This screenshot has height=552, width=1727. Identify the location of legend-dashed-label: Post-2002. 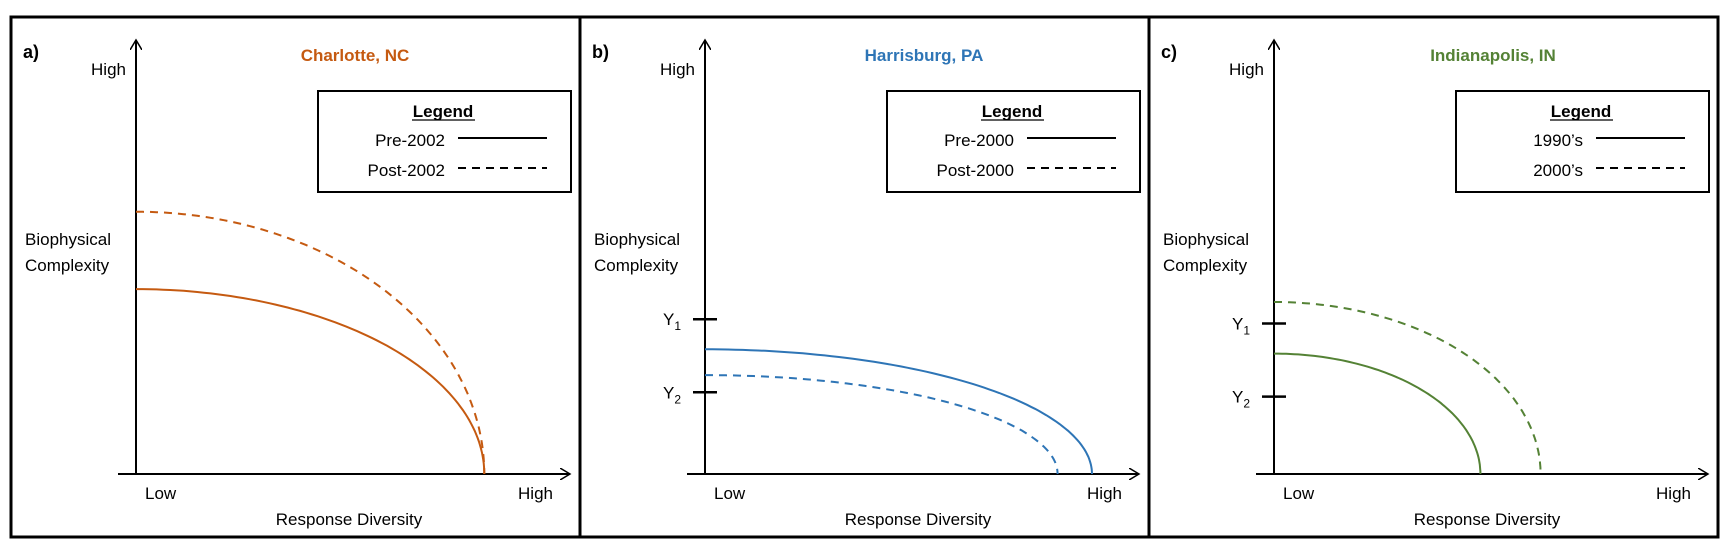
(407, 170).